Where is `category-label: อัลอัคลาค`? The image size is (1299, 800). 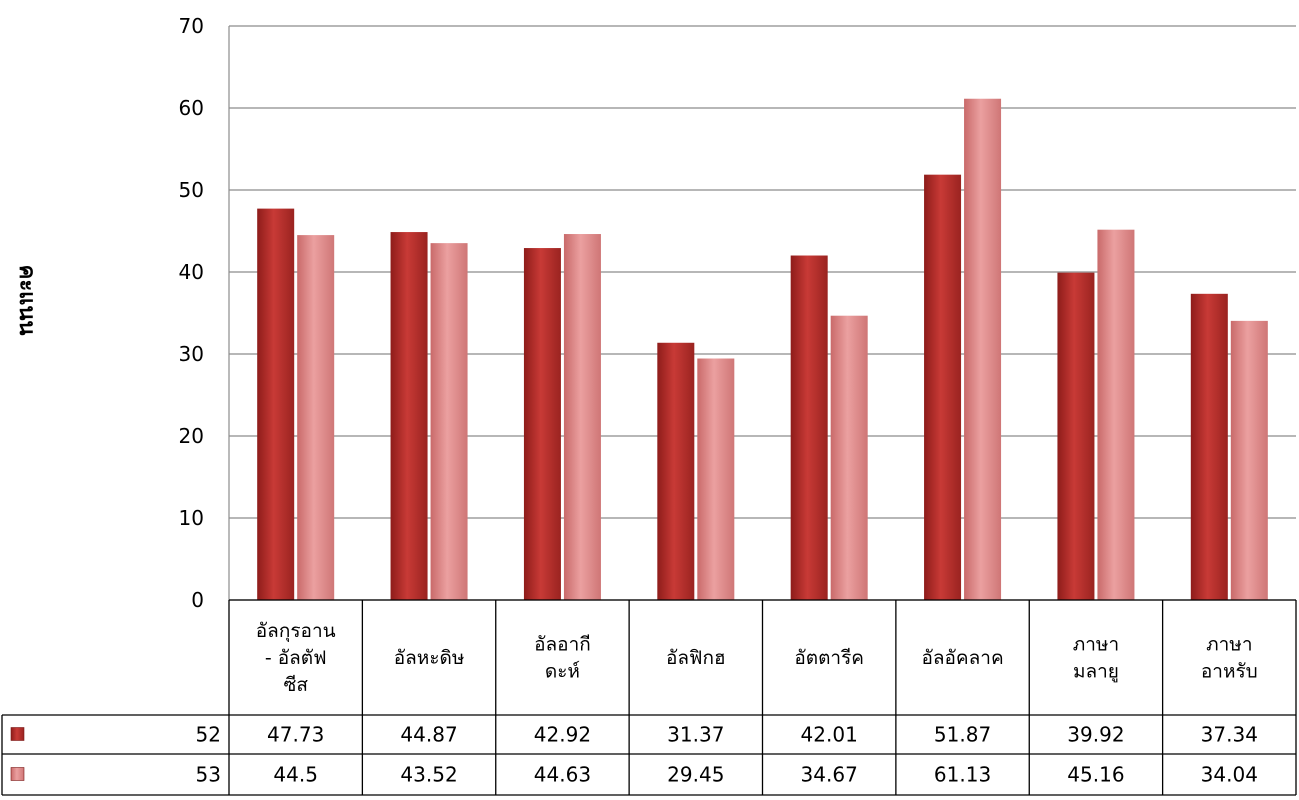 category-label: อัลอัคลาค is located at coordinates (962, 658).